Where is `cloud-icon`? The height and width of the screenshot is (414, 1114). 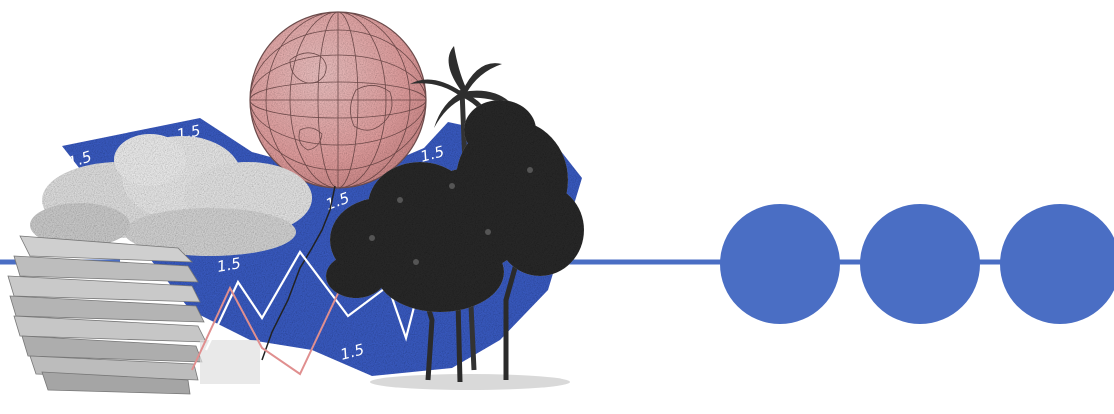 cloud-icon is located at coordinates (171, 195).